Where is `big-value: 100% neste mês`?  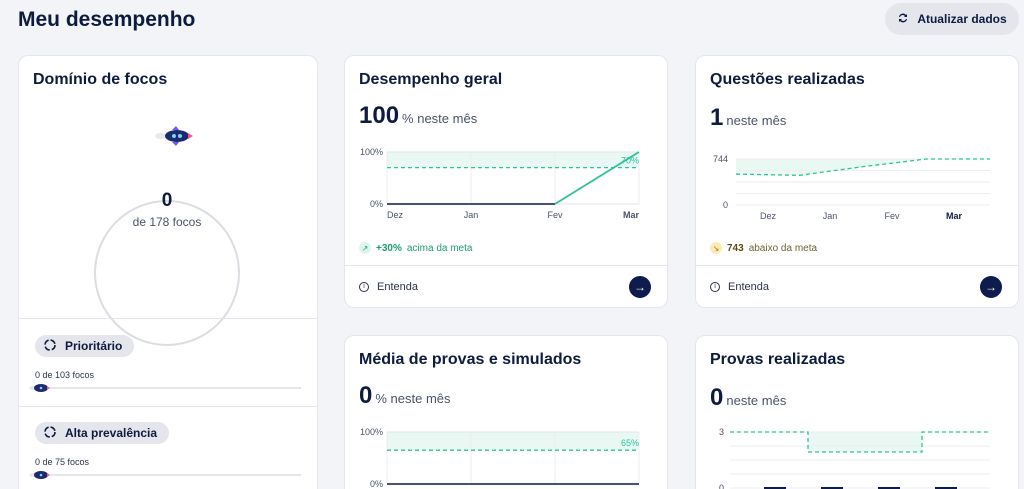 big-value: 100% neste mês is located at coordinates (418, 116).